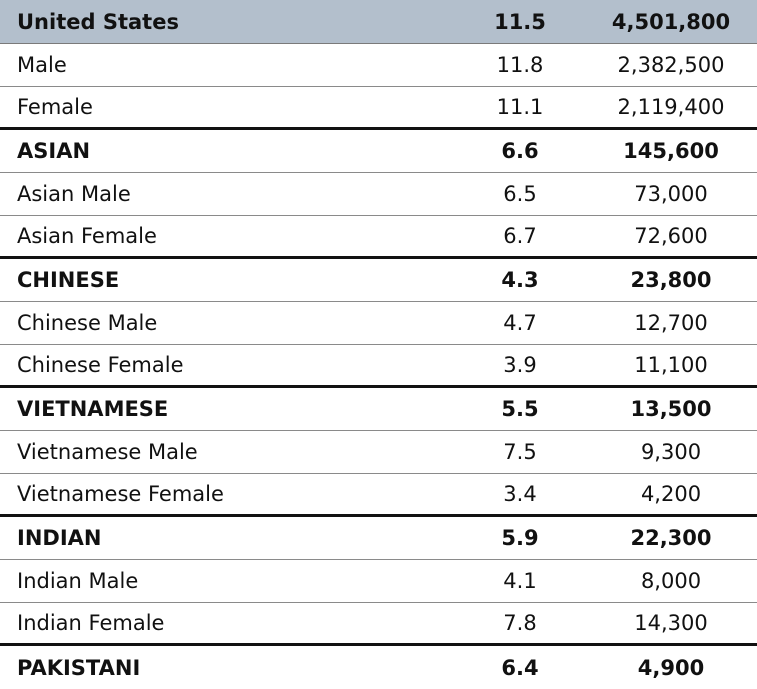 This screenshot has height=689, width=757. I want to click on row-rate: 7.8, so click(520, 623).